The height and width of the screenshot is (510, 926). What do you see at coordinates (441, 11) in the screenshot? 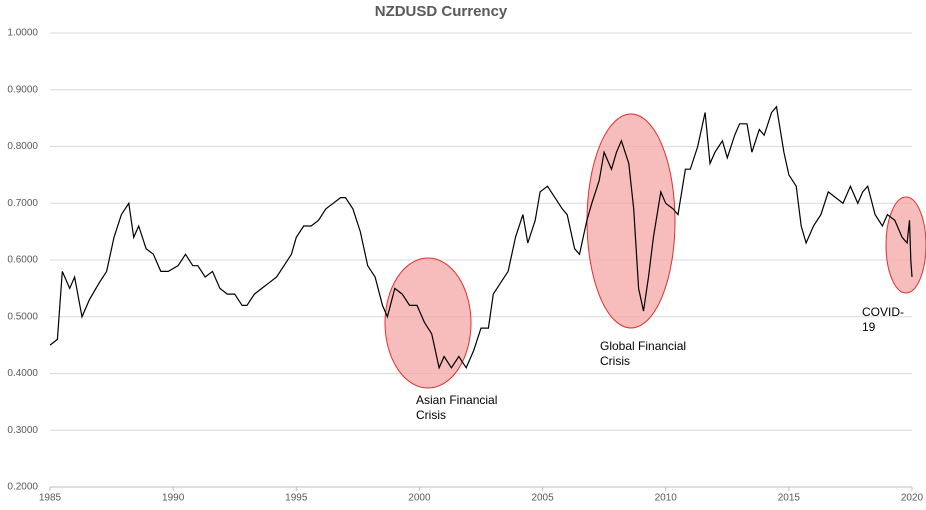
I see `chart-title: NZDUSD Currency` at bounding box center [441, 11].